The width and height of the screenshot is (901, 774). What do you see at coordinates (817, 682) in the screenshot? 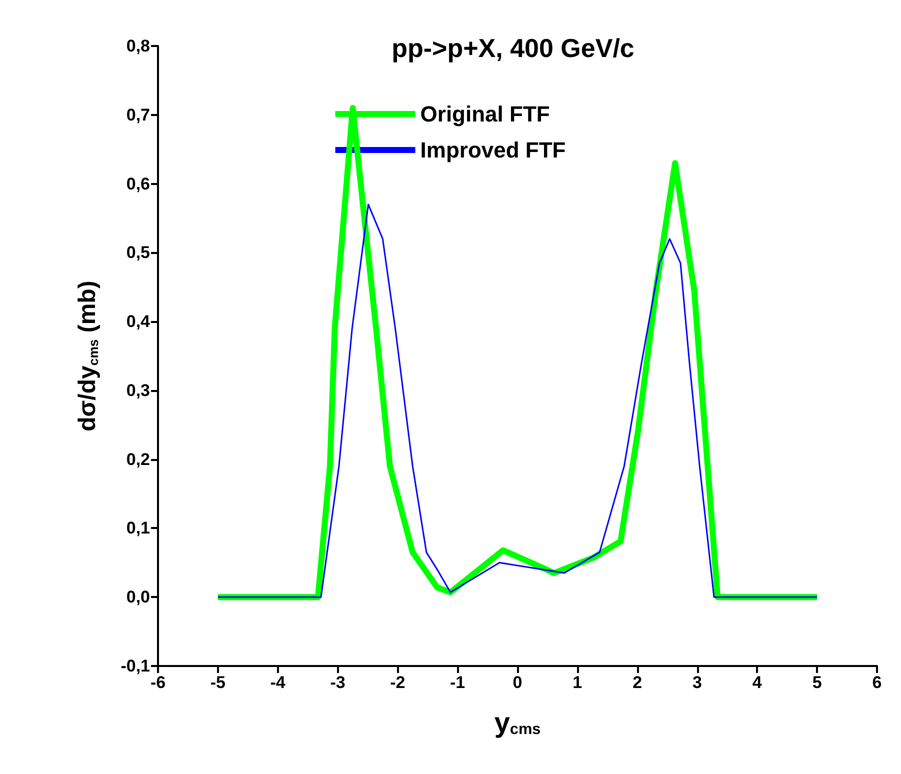
I see `x-tick-label: 5` at bounding box center [817, 682].